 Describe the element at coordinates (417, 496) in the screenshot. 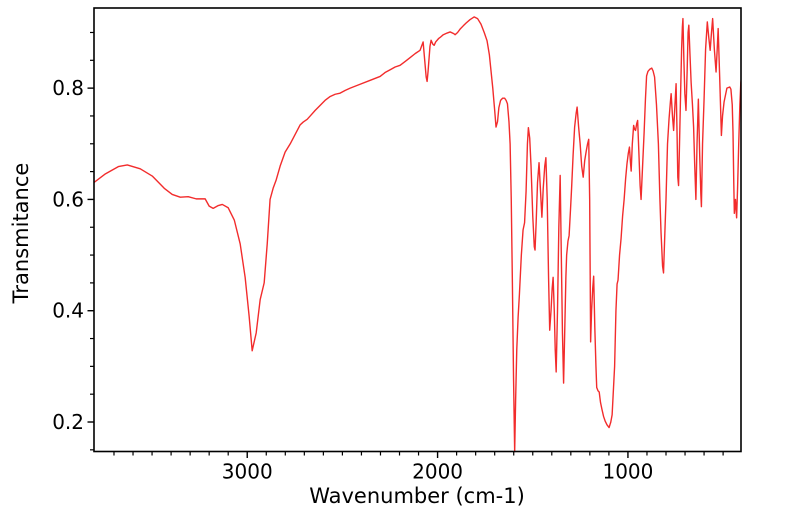

I see `x-axis-label: Wavenumber (cm-1)` at that location.